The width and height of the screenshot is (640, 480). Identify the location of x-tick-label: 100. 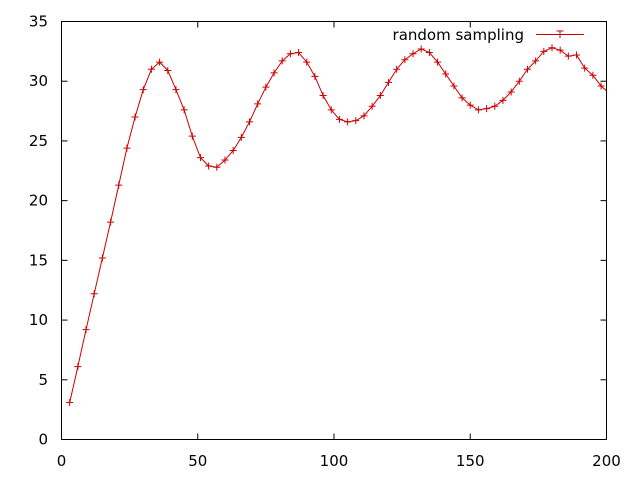
(334, 461).